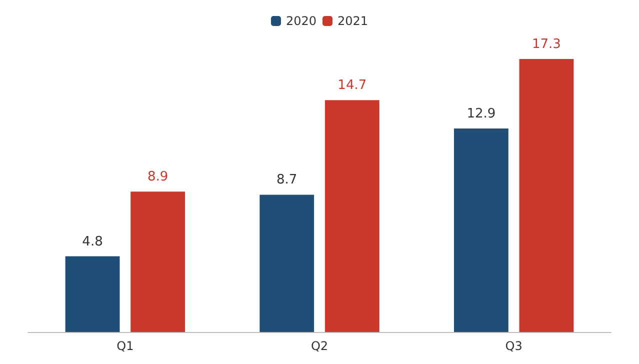 Image resolution: width=639 pixels, height=364 pixels. Describe the element at coordinates (157, 177) in the screenshot. I see `data-label: 8.9` at that location.